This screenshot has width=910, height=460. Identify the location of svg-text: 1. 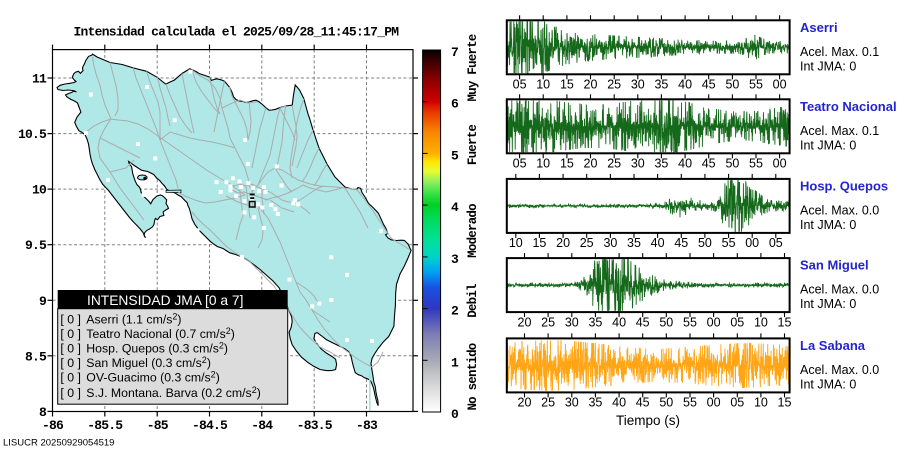
(455, 362).